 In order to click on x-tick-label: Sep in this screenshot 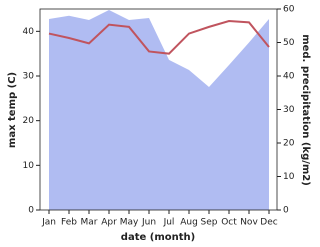, I will do `click(209, 223)`.